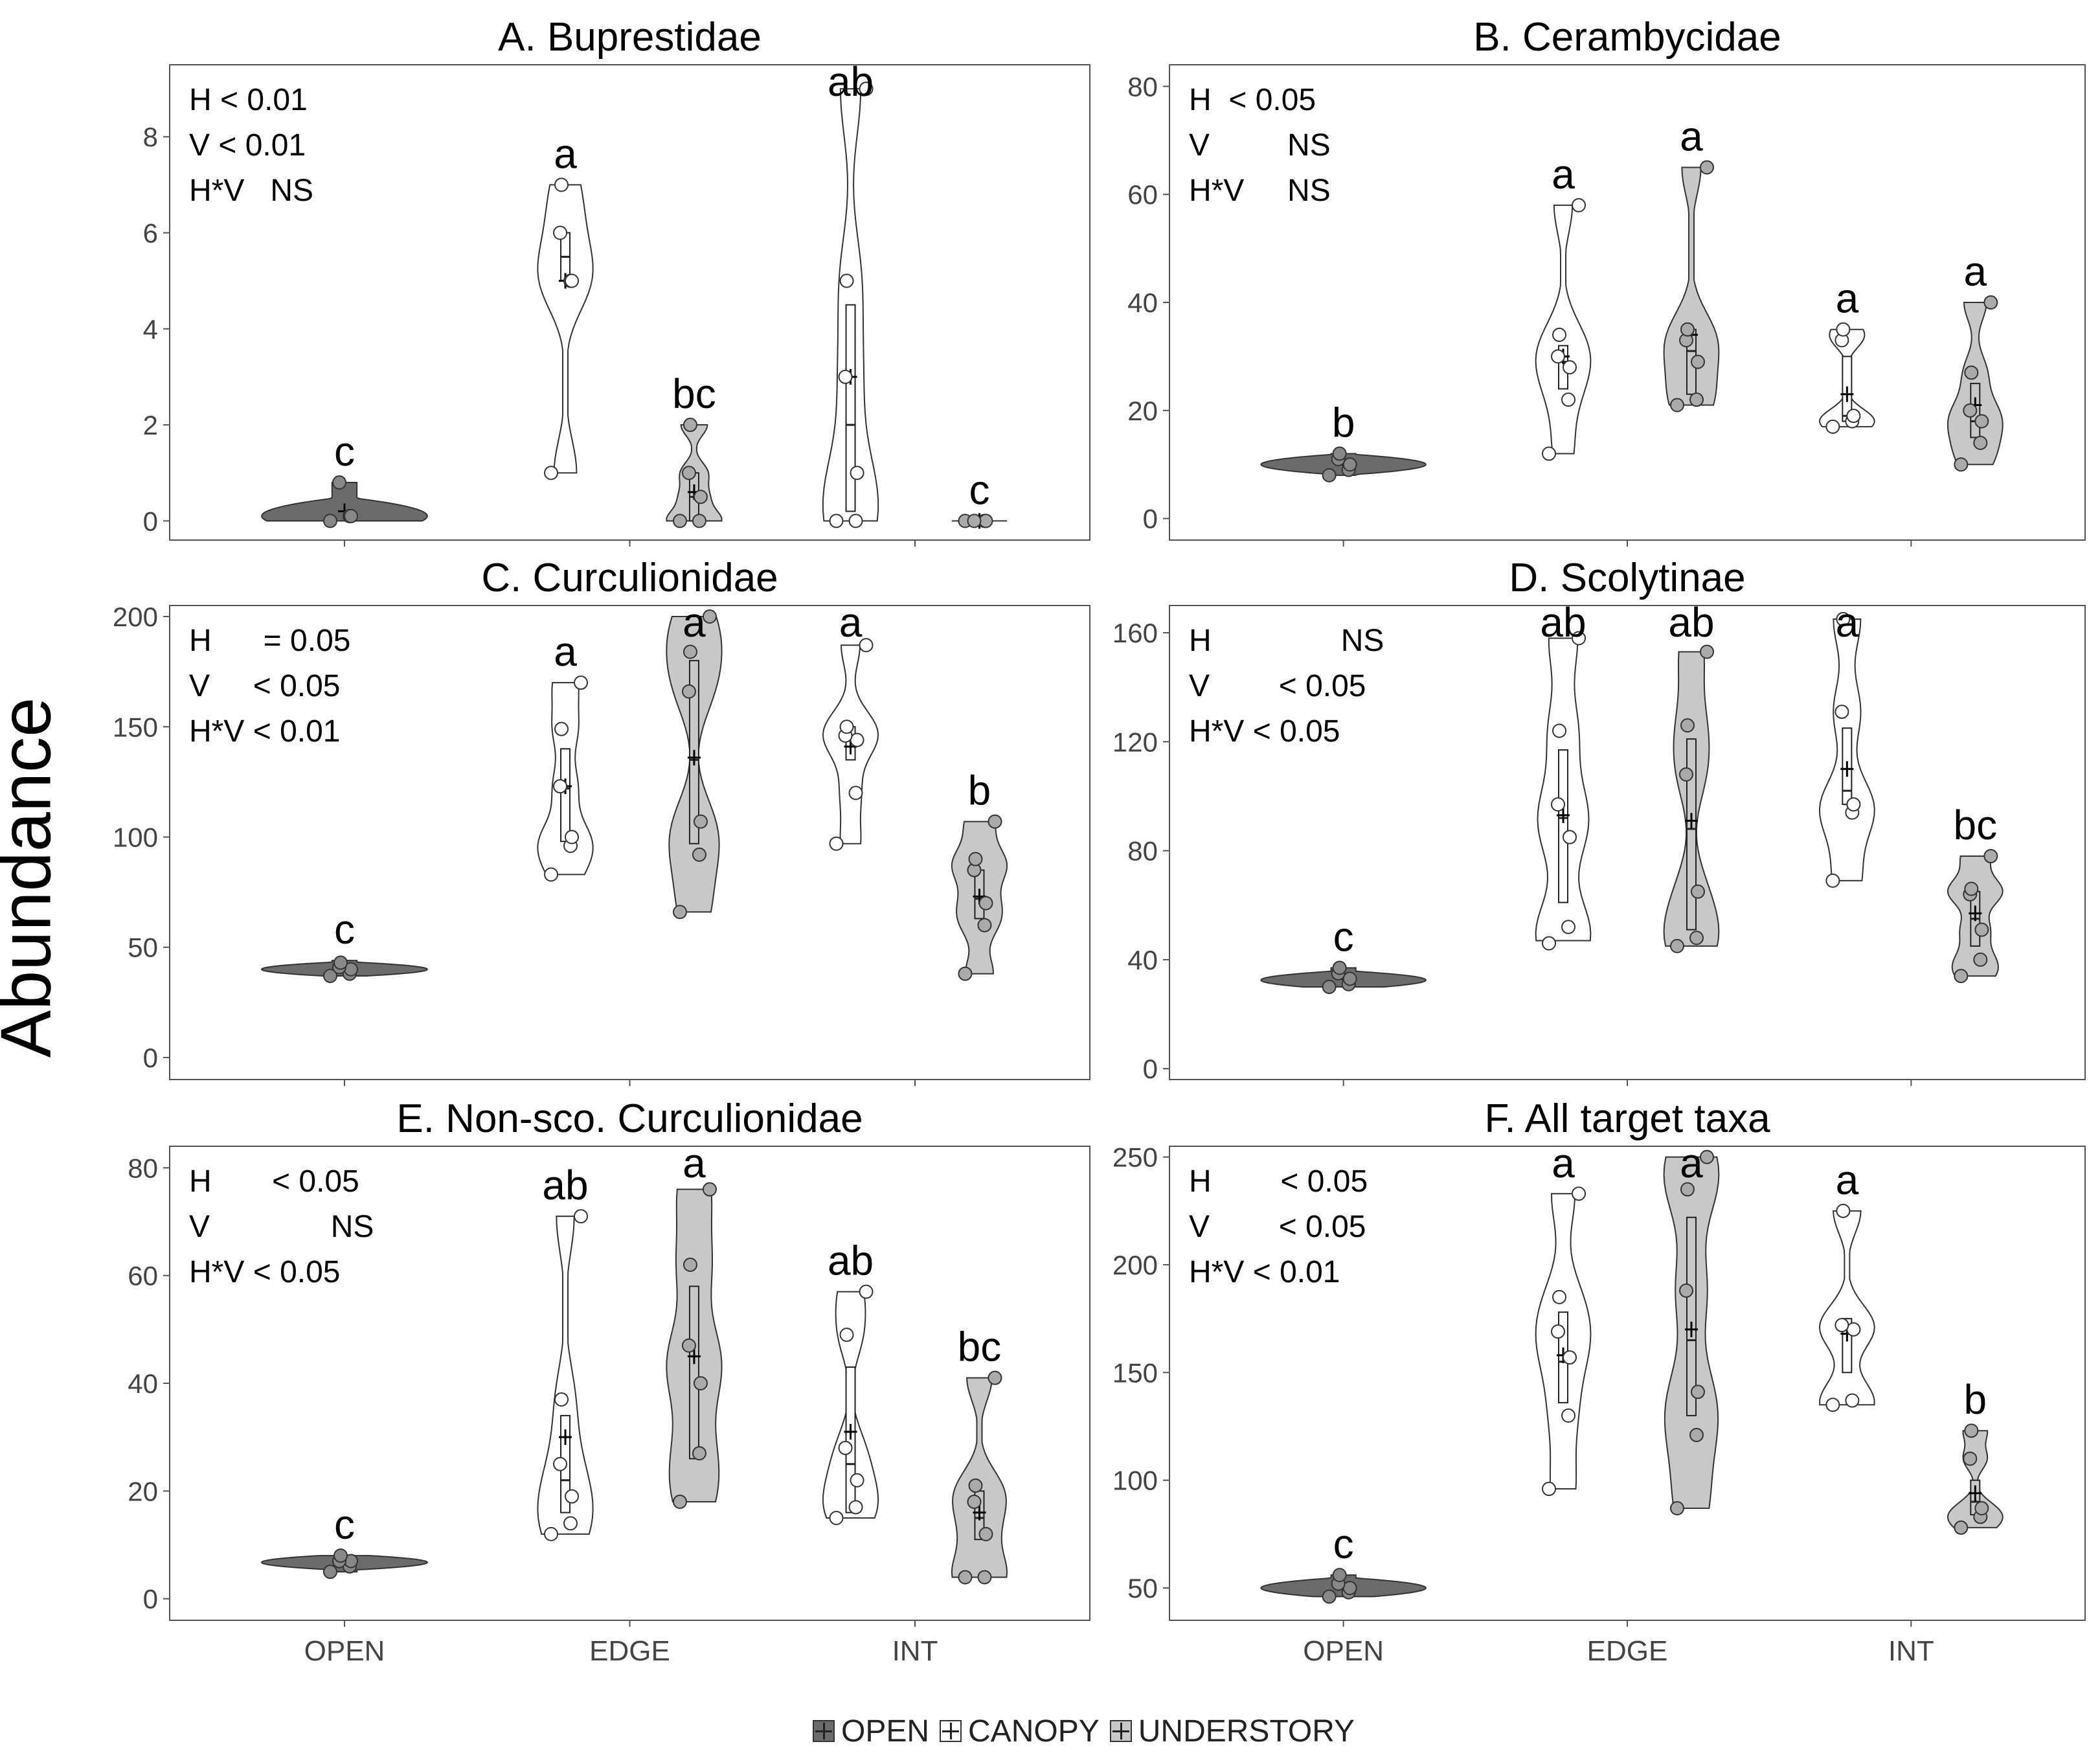  I want to click on stats-line: H = 0.05, so click(269, 641).